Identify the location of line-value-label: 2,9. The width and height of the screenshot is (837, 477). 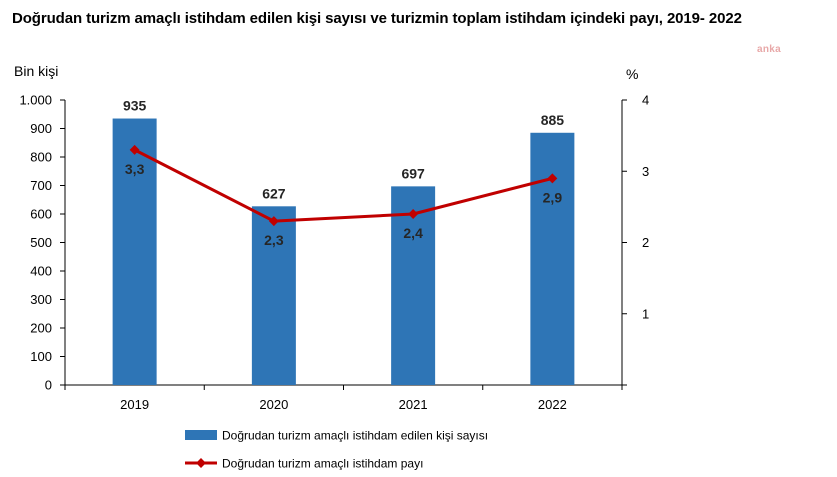
(553, 197).